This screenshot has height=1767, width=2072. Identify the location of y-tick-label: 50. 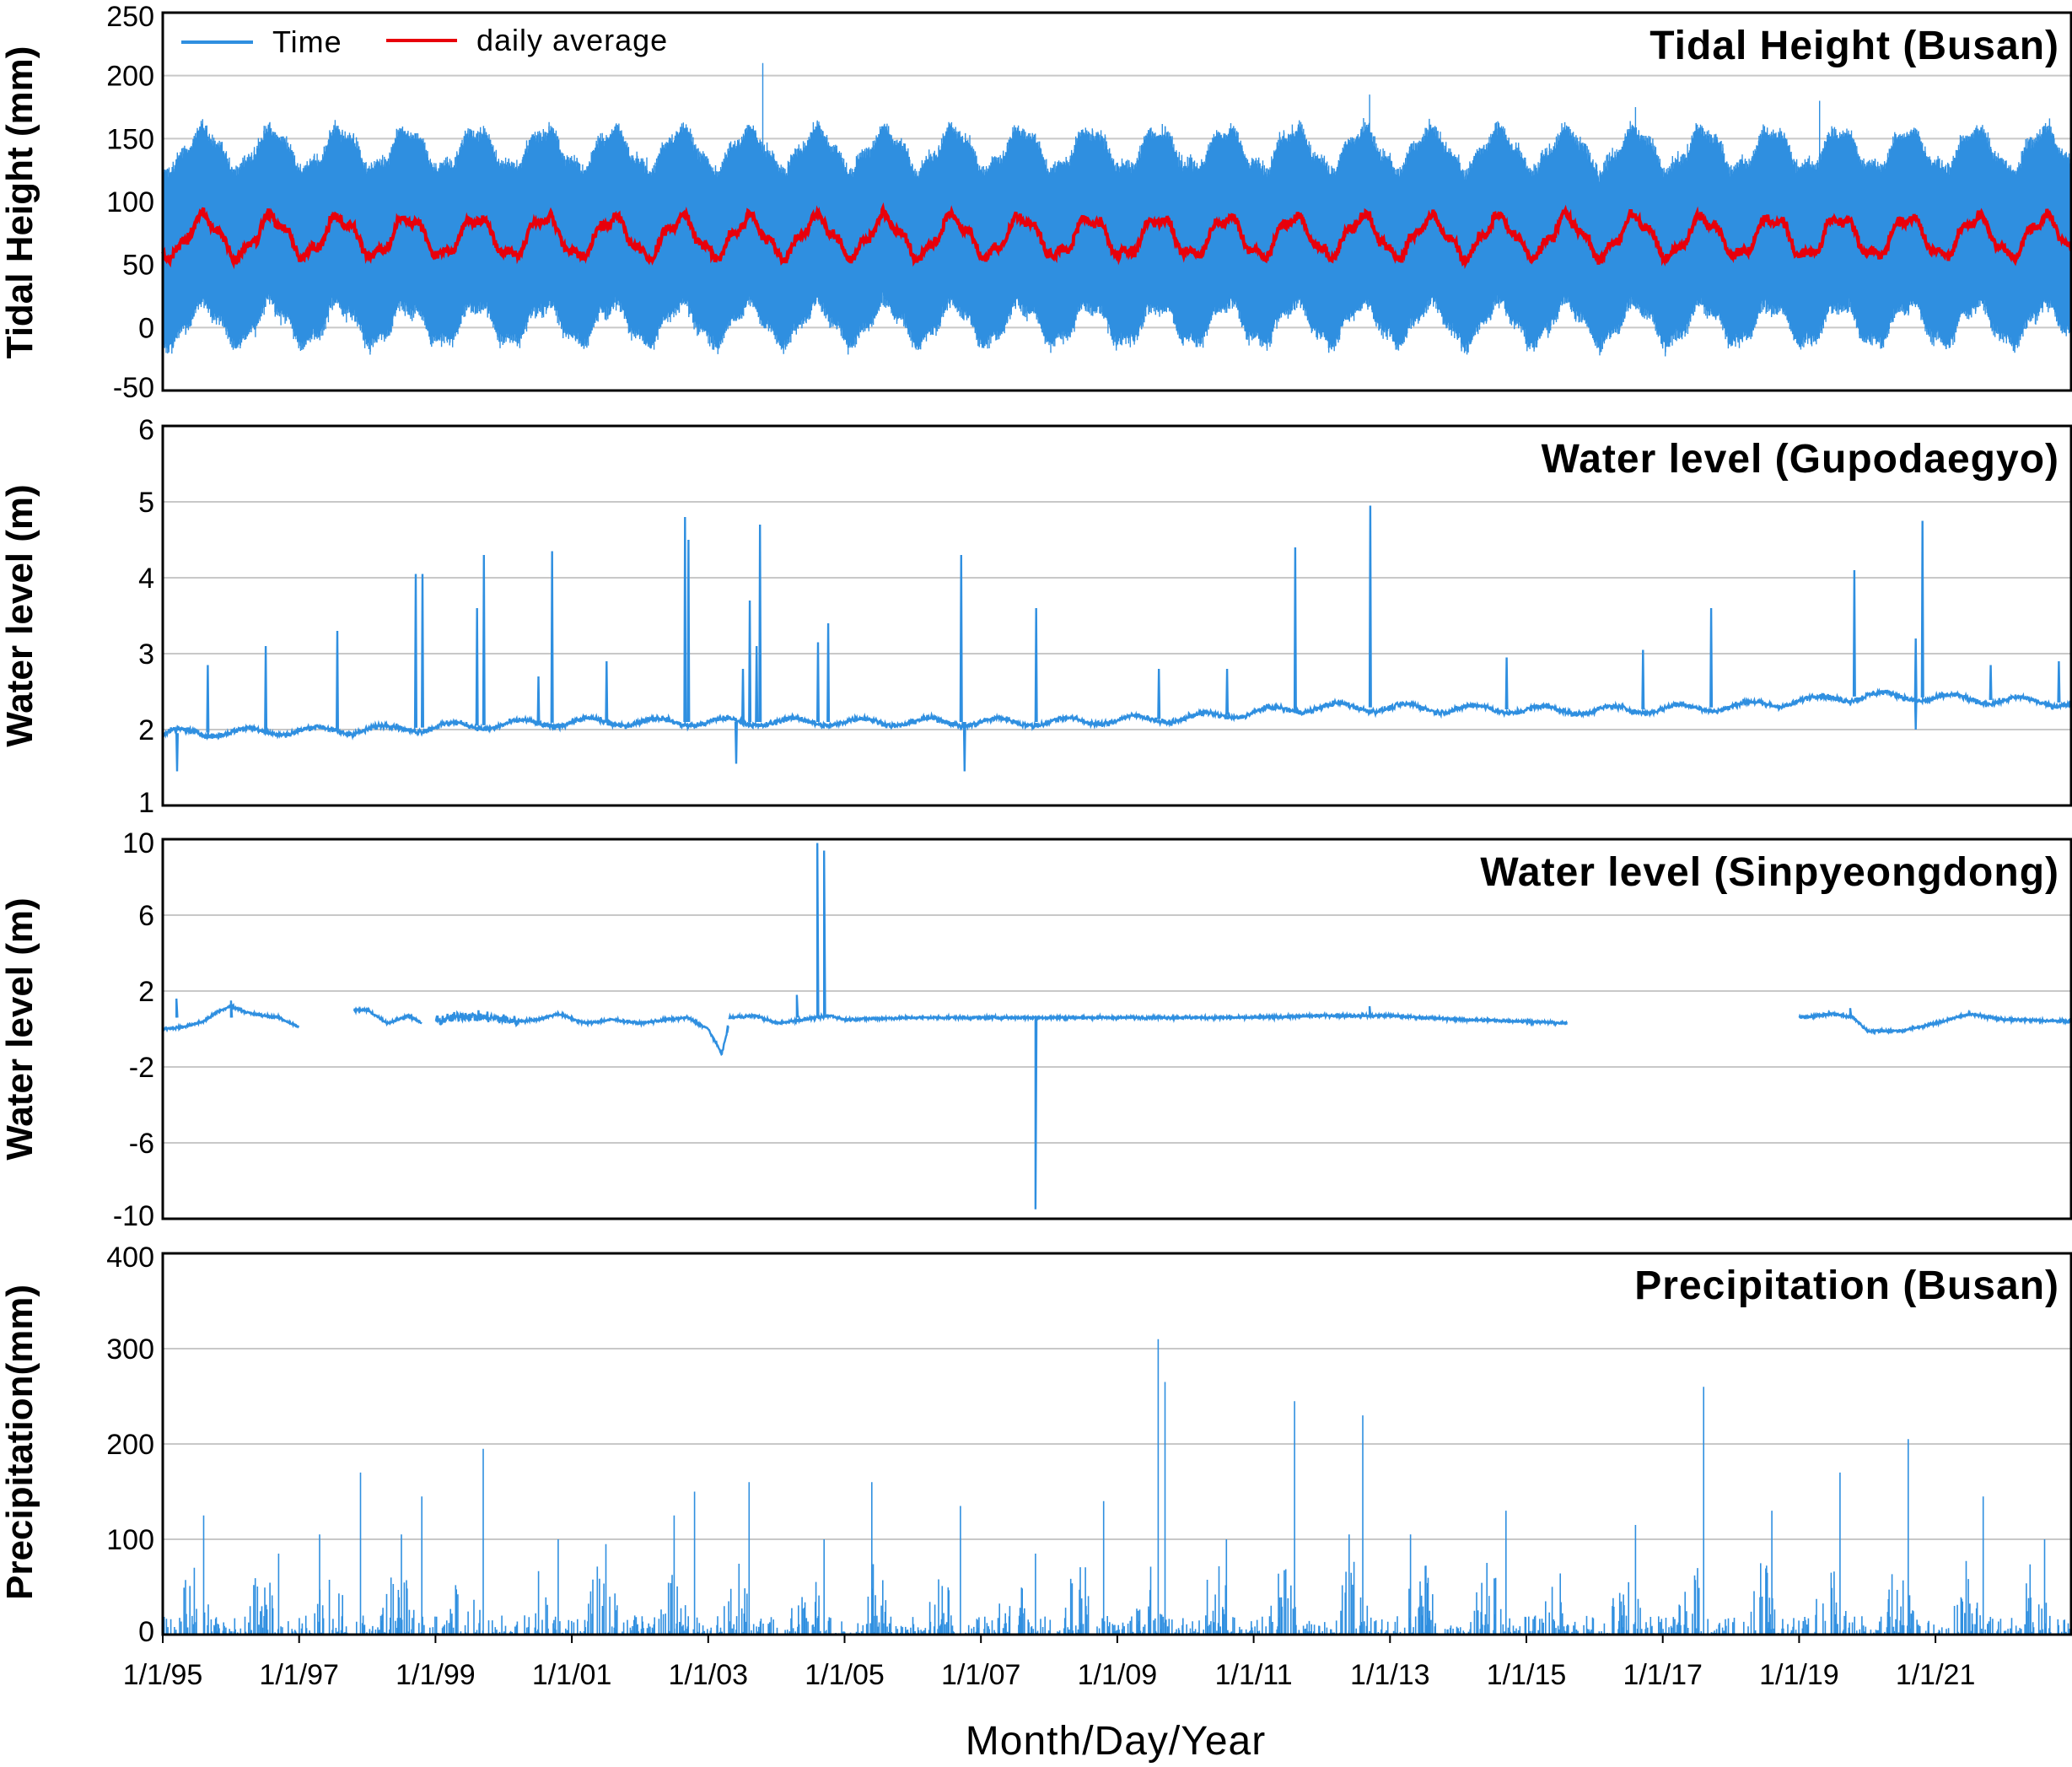
(138, 266).